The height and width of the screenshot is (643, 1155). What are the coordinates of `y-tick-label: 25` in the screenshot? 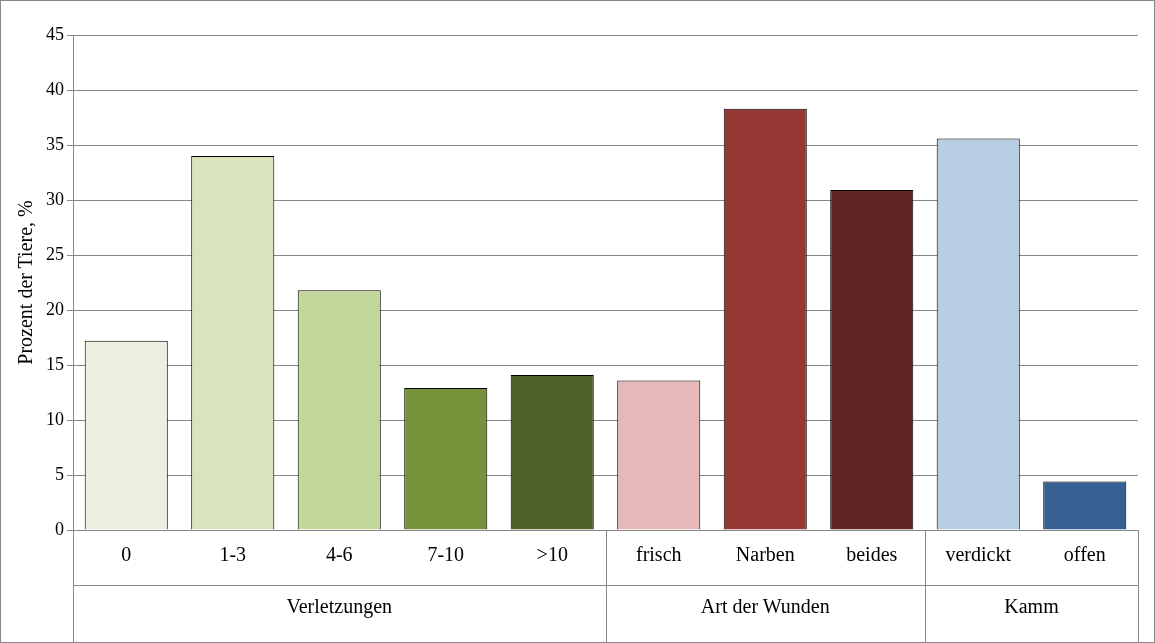 It's located at (55, 253).